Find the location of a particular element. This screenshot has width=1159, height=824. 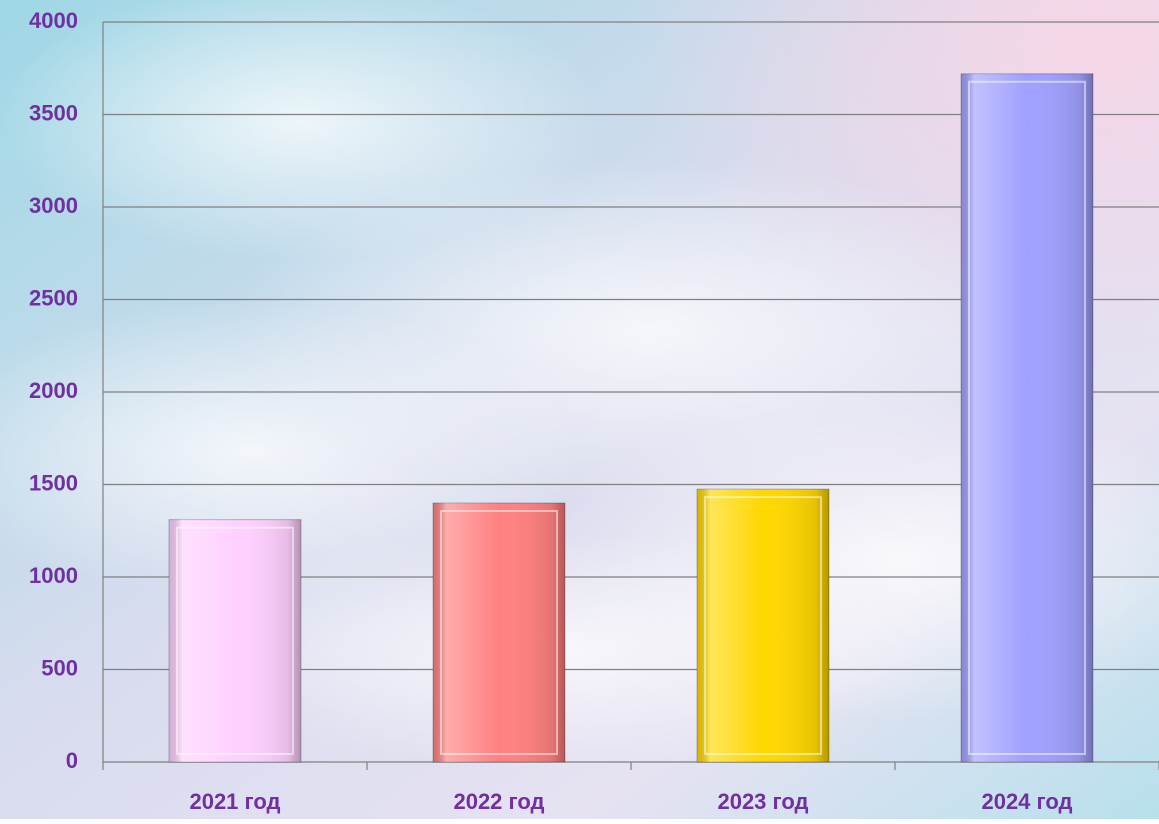

y-tick-label: 4000 is located at coordinates (53, 20).